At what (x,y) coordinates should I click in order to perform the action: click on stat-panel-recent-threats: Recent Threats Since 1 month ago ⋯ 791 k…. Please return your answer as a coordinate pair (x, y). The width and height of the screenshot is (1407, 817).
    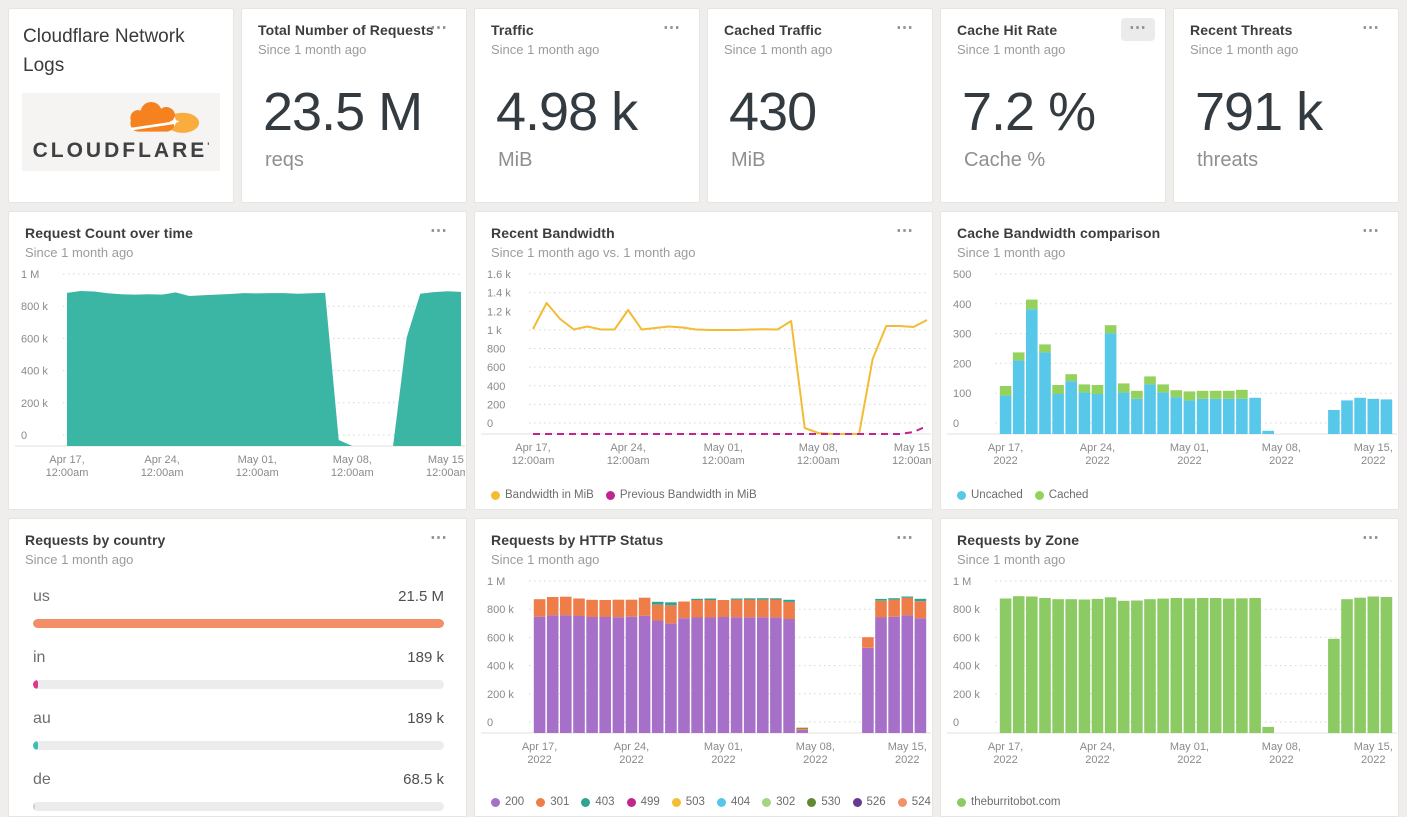
    Looking at the image, I should click on (1286, 105).